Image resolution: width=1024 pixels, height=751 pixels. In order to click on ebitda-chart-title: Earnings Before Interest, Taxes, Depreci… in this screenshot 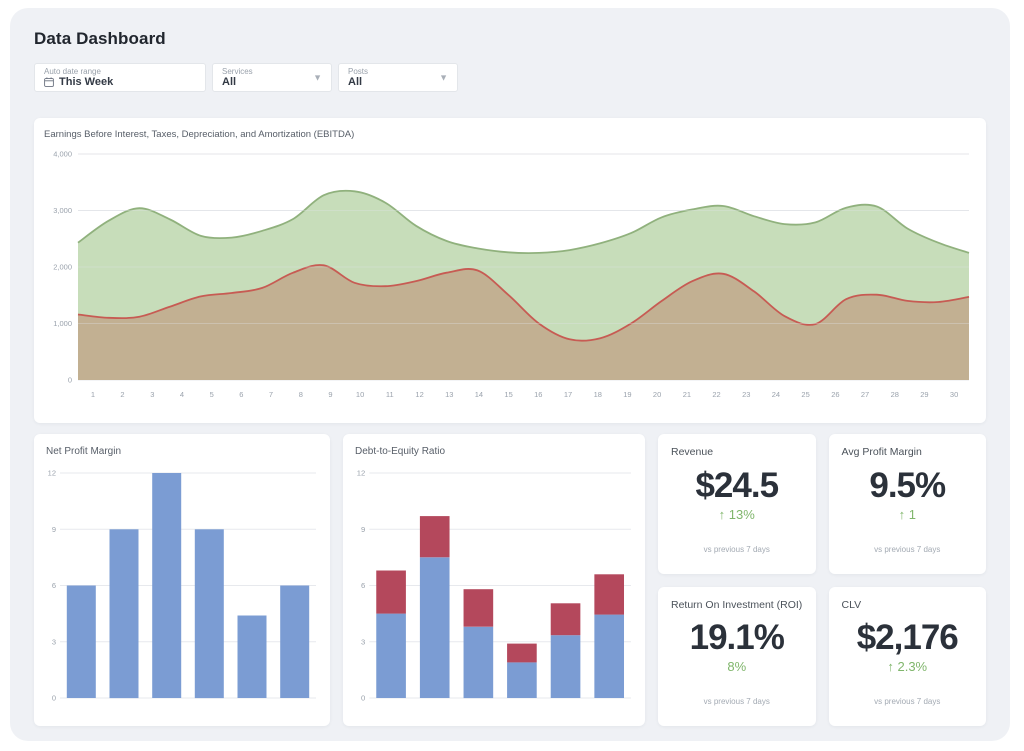, I will do `click(199, 134)`.